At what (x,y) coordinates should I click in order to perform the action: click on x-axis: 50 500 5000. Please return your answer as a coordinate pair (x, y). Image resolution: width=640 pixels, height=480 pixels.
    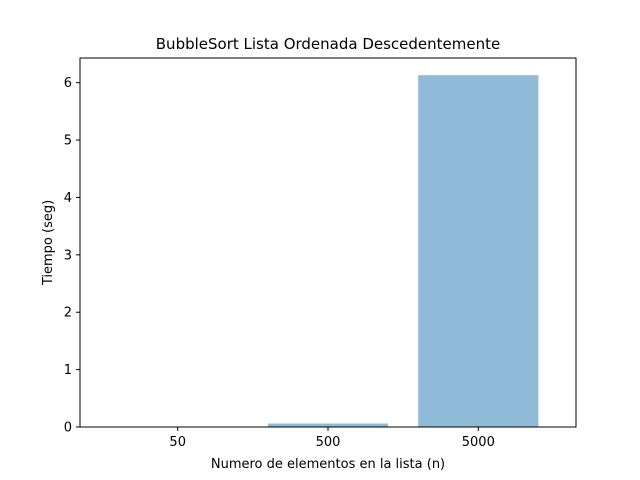
    Looking at the image, I should click on (332, 438).